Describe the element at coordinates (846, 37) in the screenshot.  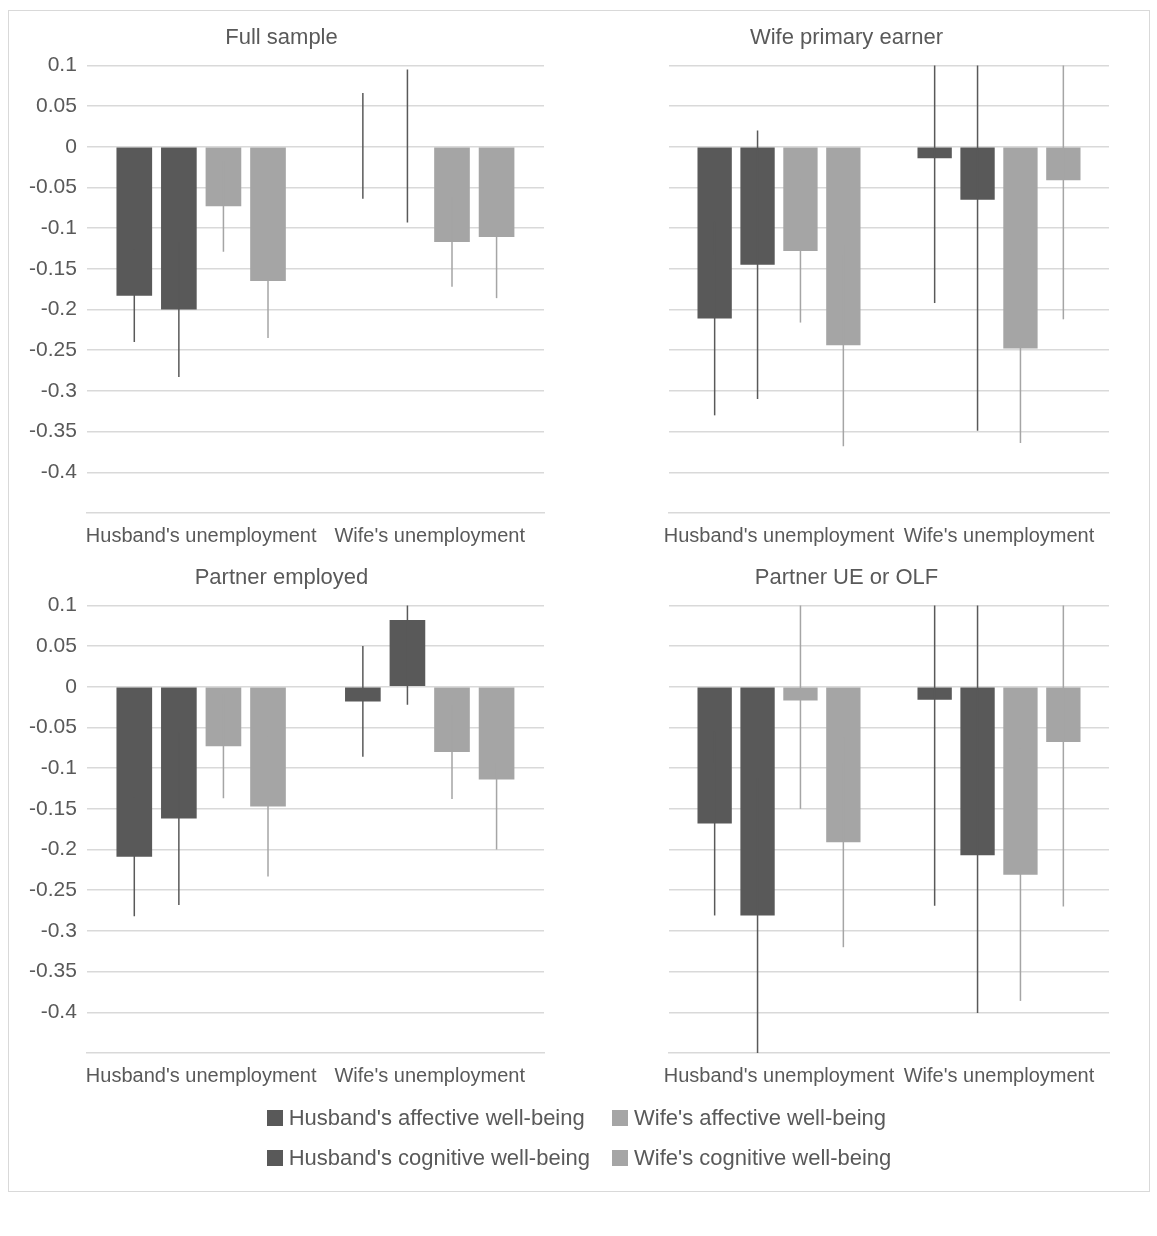
I see `chart-title: Wife primary earner` at that location.